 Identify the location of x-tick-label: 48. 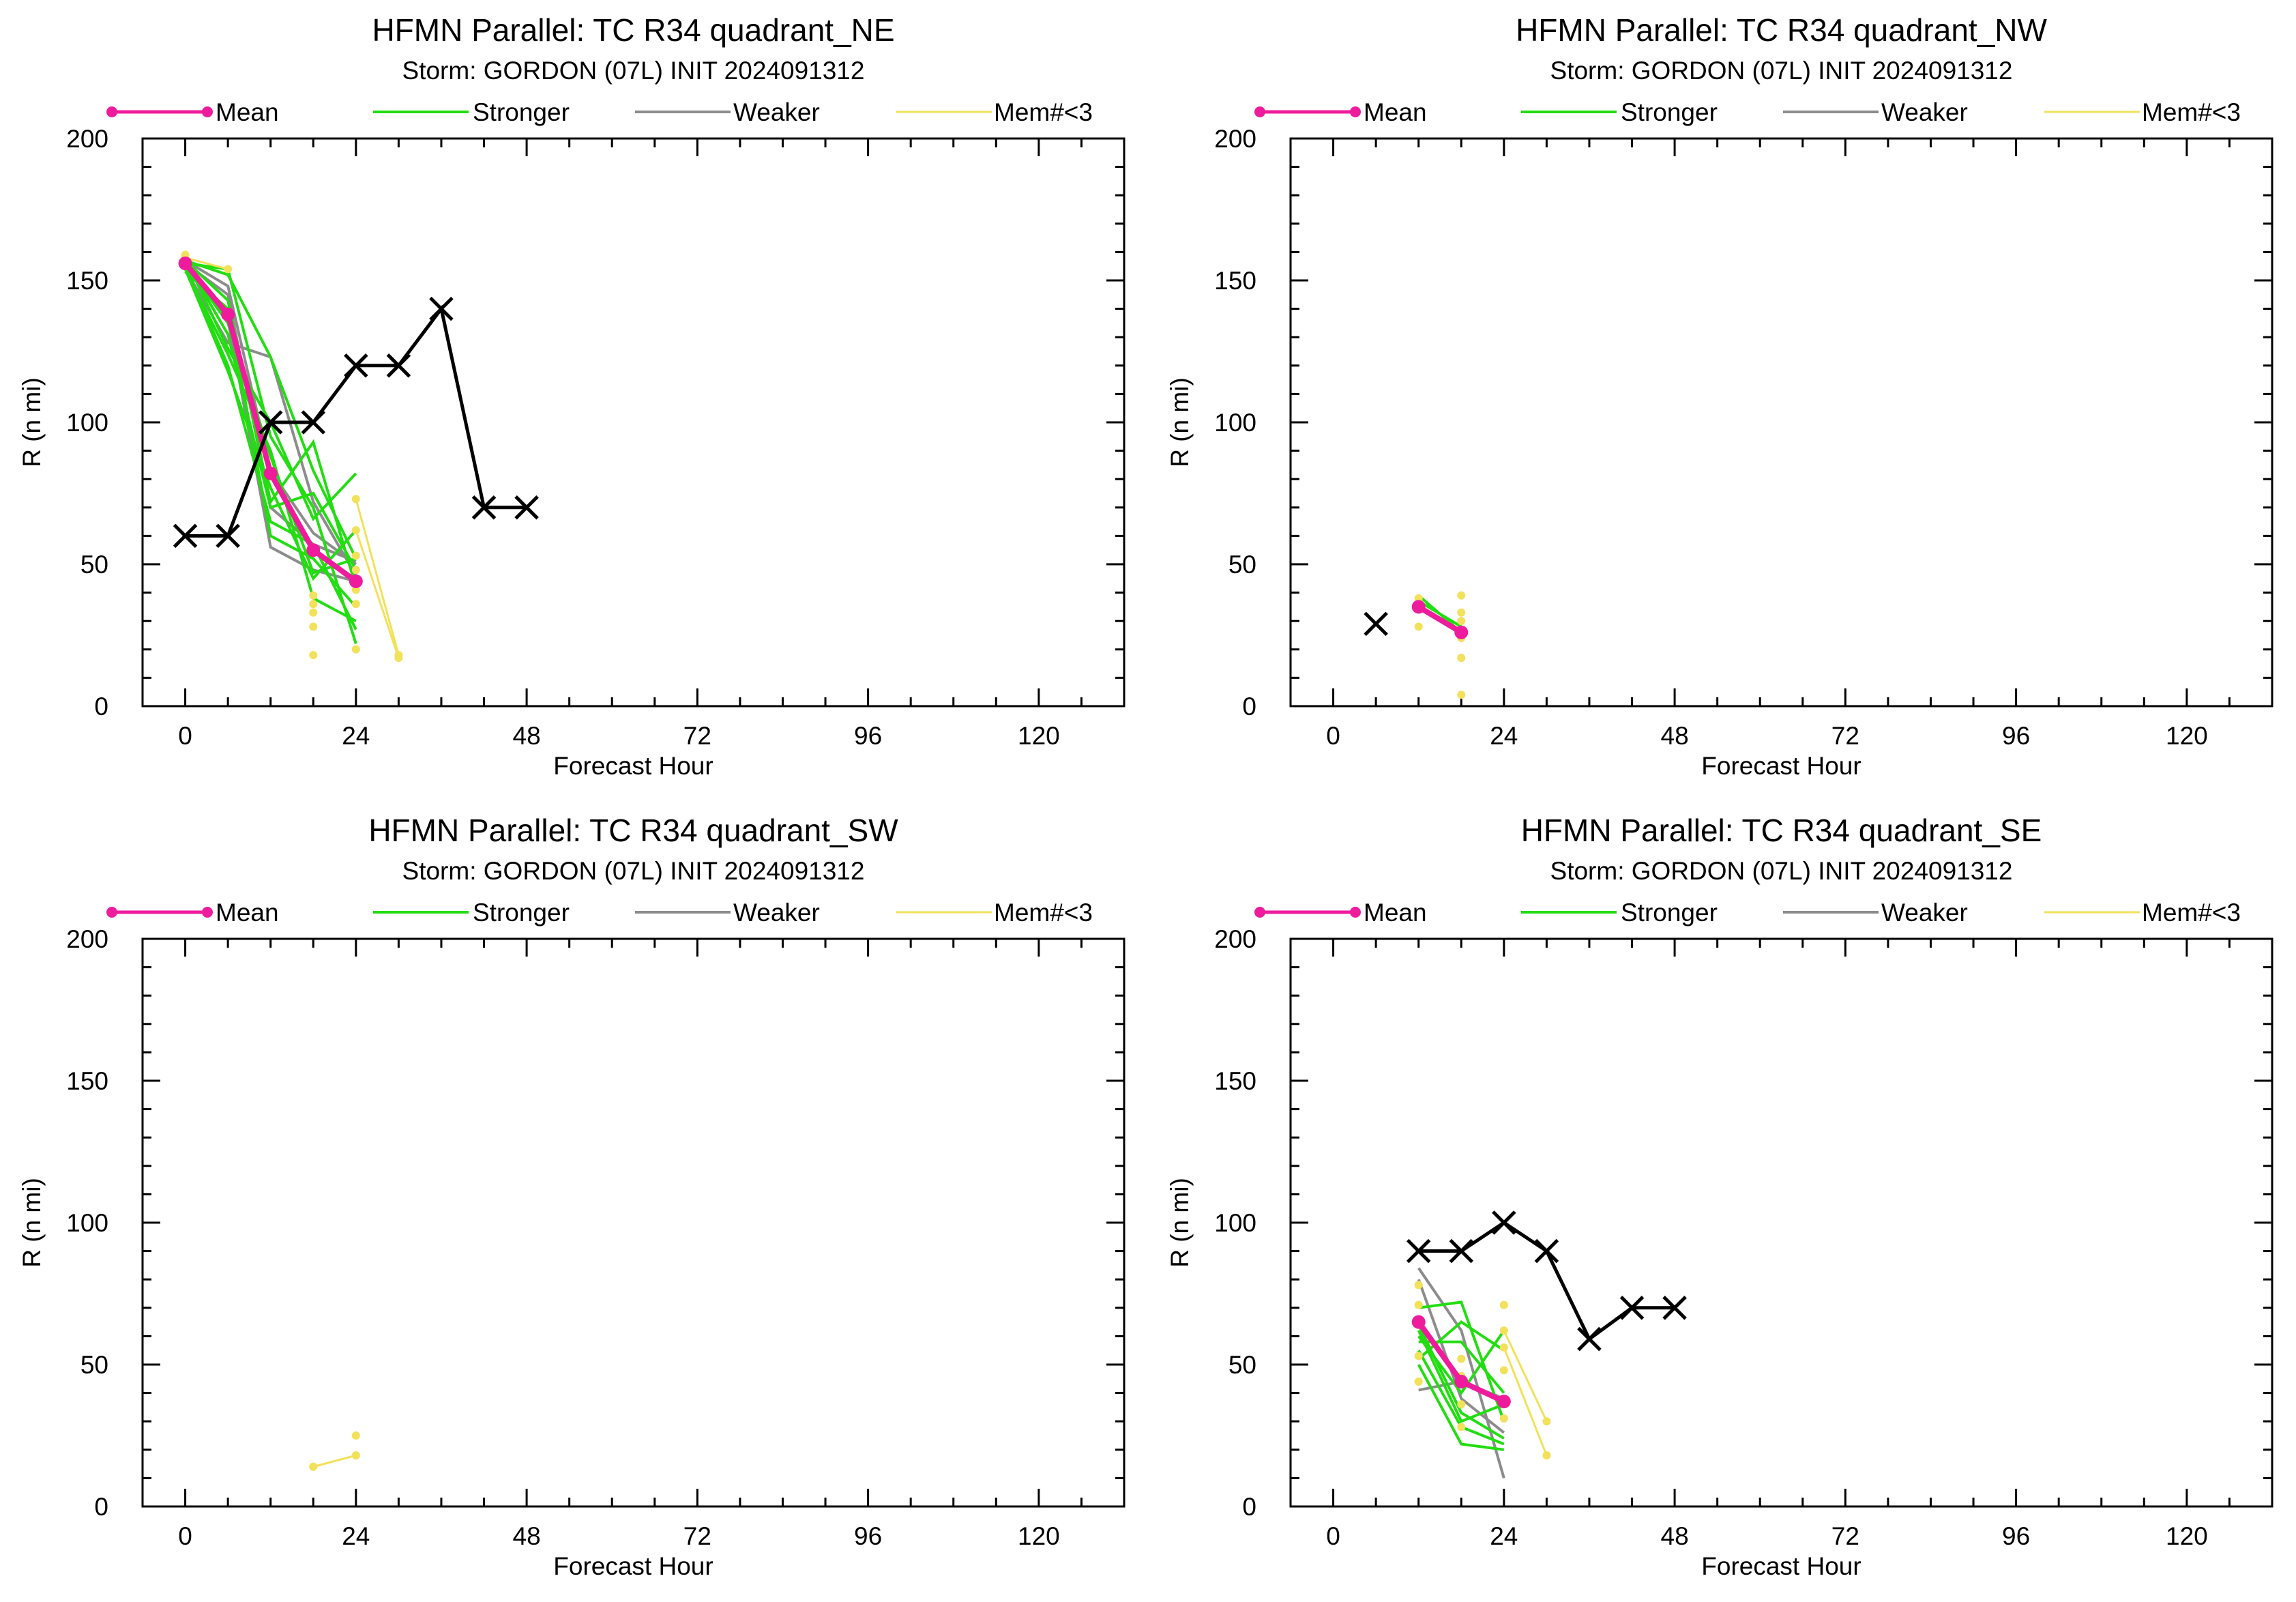
(527, 1536).